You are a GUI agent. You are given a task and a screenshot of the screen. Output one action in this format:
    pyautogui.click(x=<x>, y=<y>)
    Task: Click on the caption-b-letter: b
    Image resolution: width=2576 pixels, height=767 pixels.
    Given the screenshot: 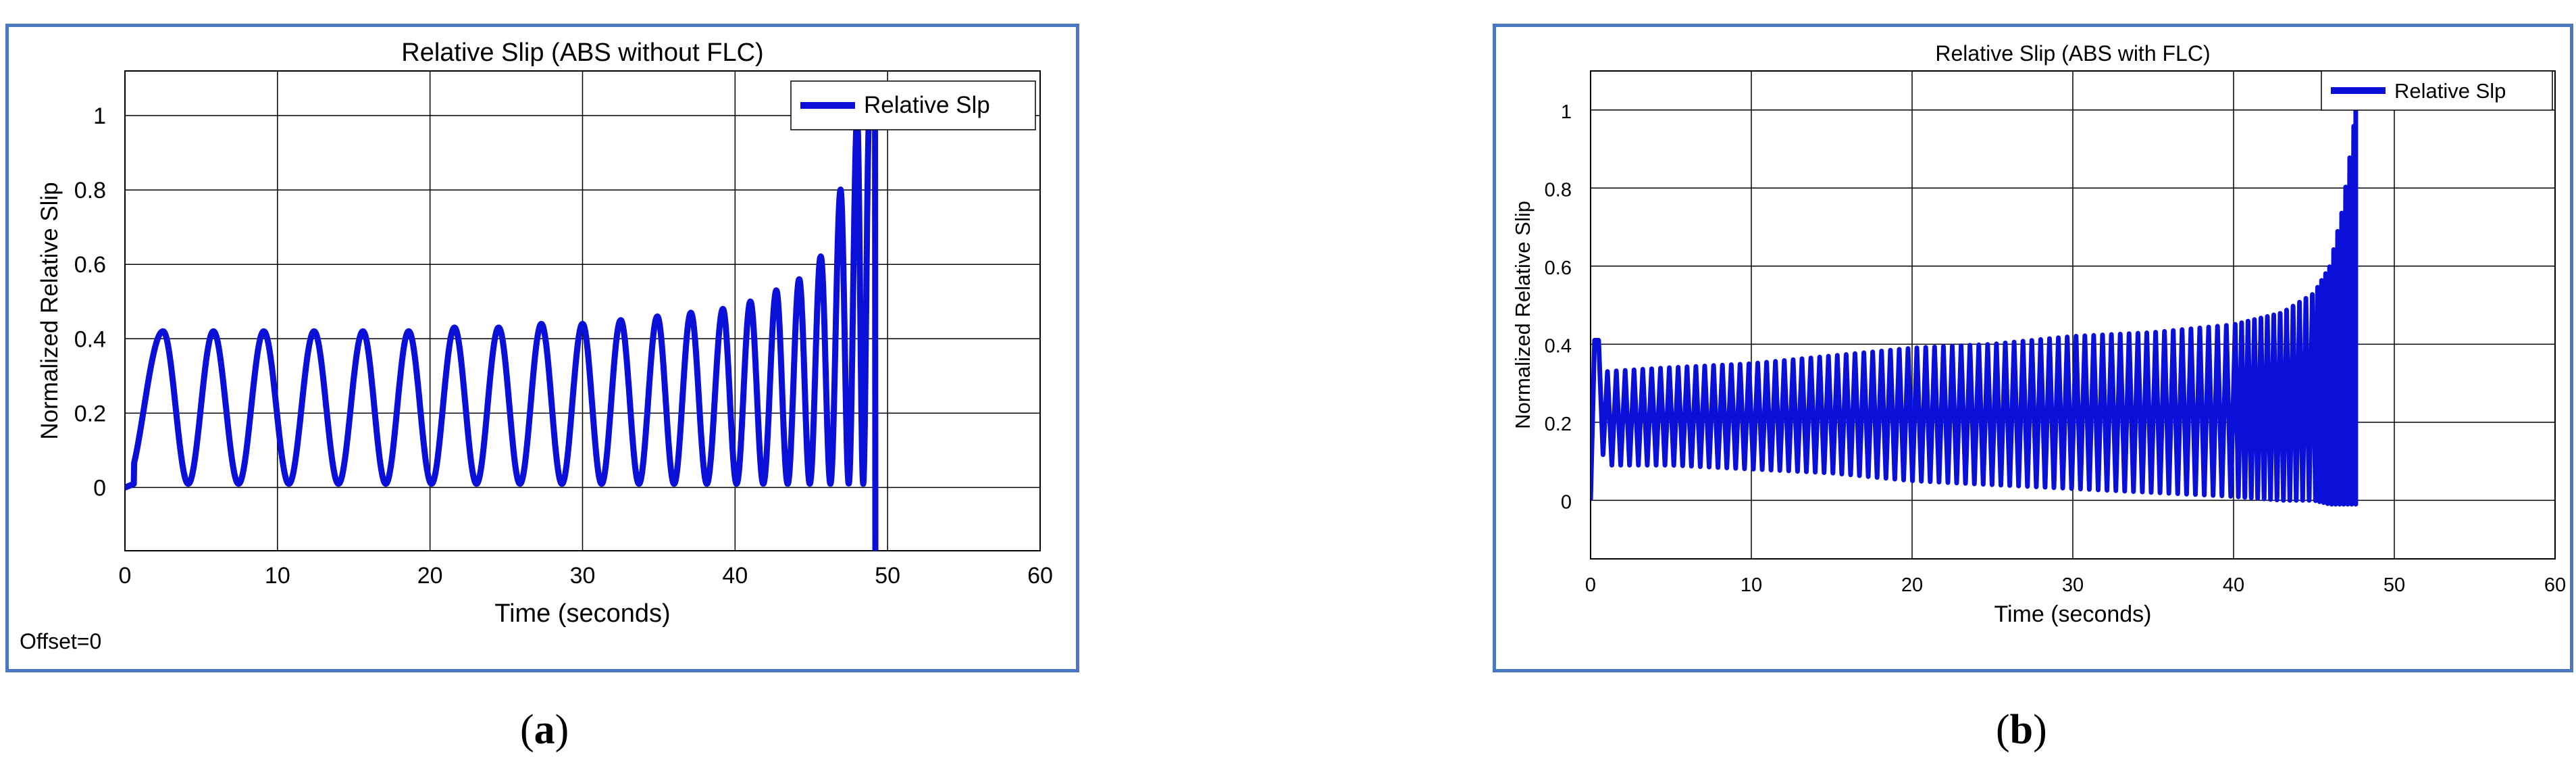 What is the action you would take?
    pyautogui.click(x=2022, y=730)
    